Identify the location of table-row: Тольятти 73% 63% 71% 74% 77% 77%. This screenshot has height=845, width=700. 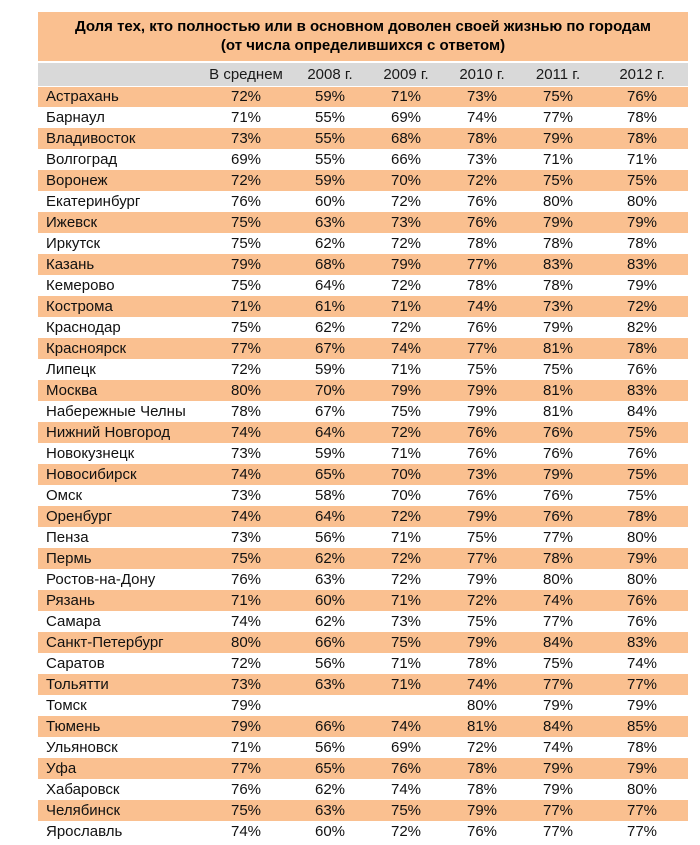
(363, 684).